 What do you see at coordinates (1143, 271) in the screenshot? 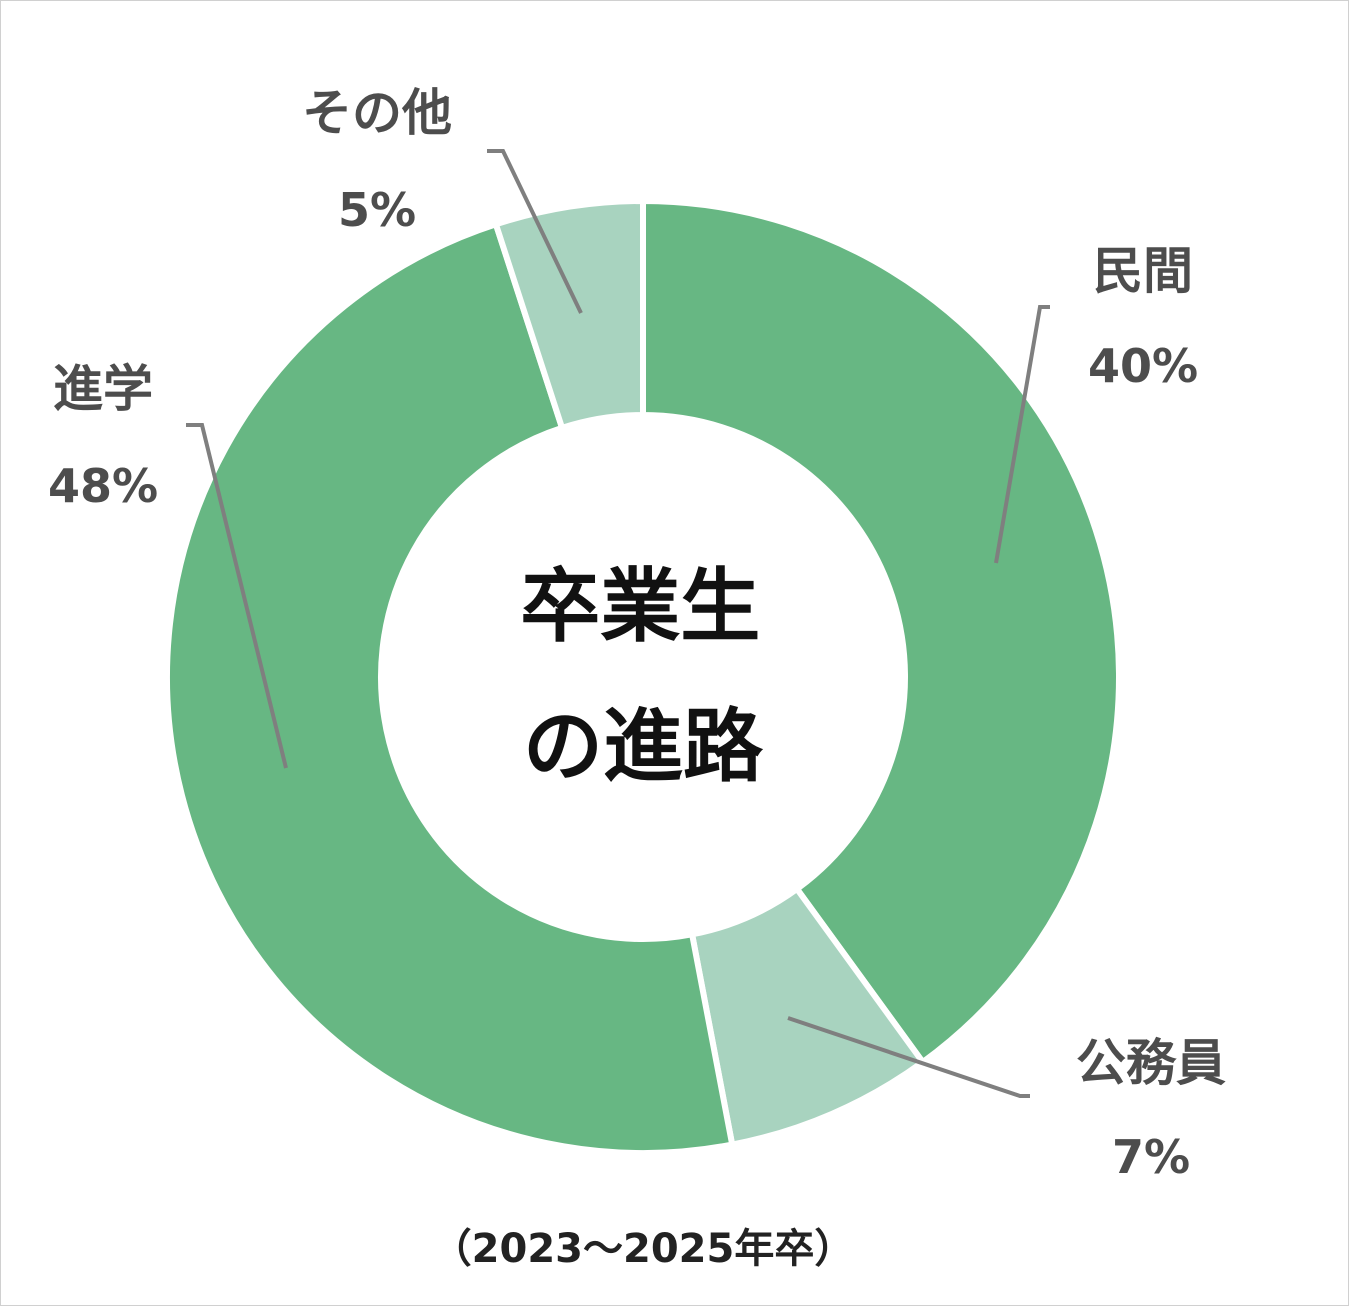
I see `slice-label-1: 民間` at bounding box center [1143, 271].